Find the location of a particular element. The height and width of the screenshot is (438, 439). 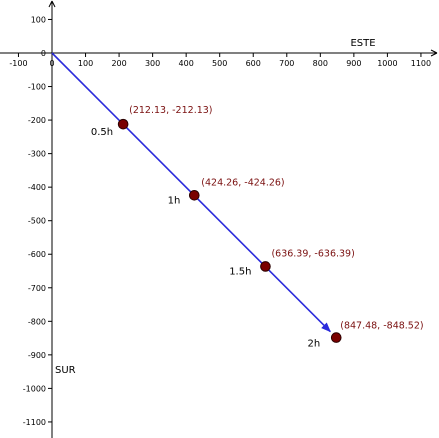

y-tick-label: -100 is located at coordinates (37, 87).